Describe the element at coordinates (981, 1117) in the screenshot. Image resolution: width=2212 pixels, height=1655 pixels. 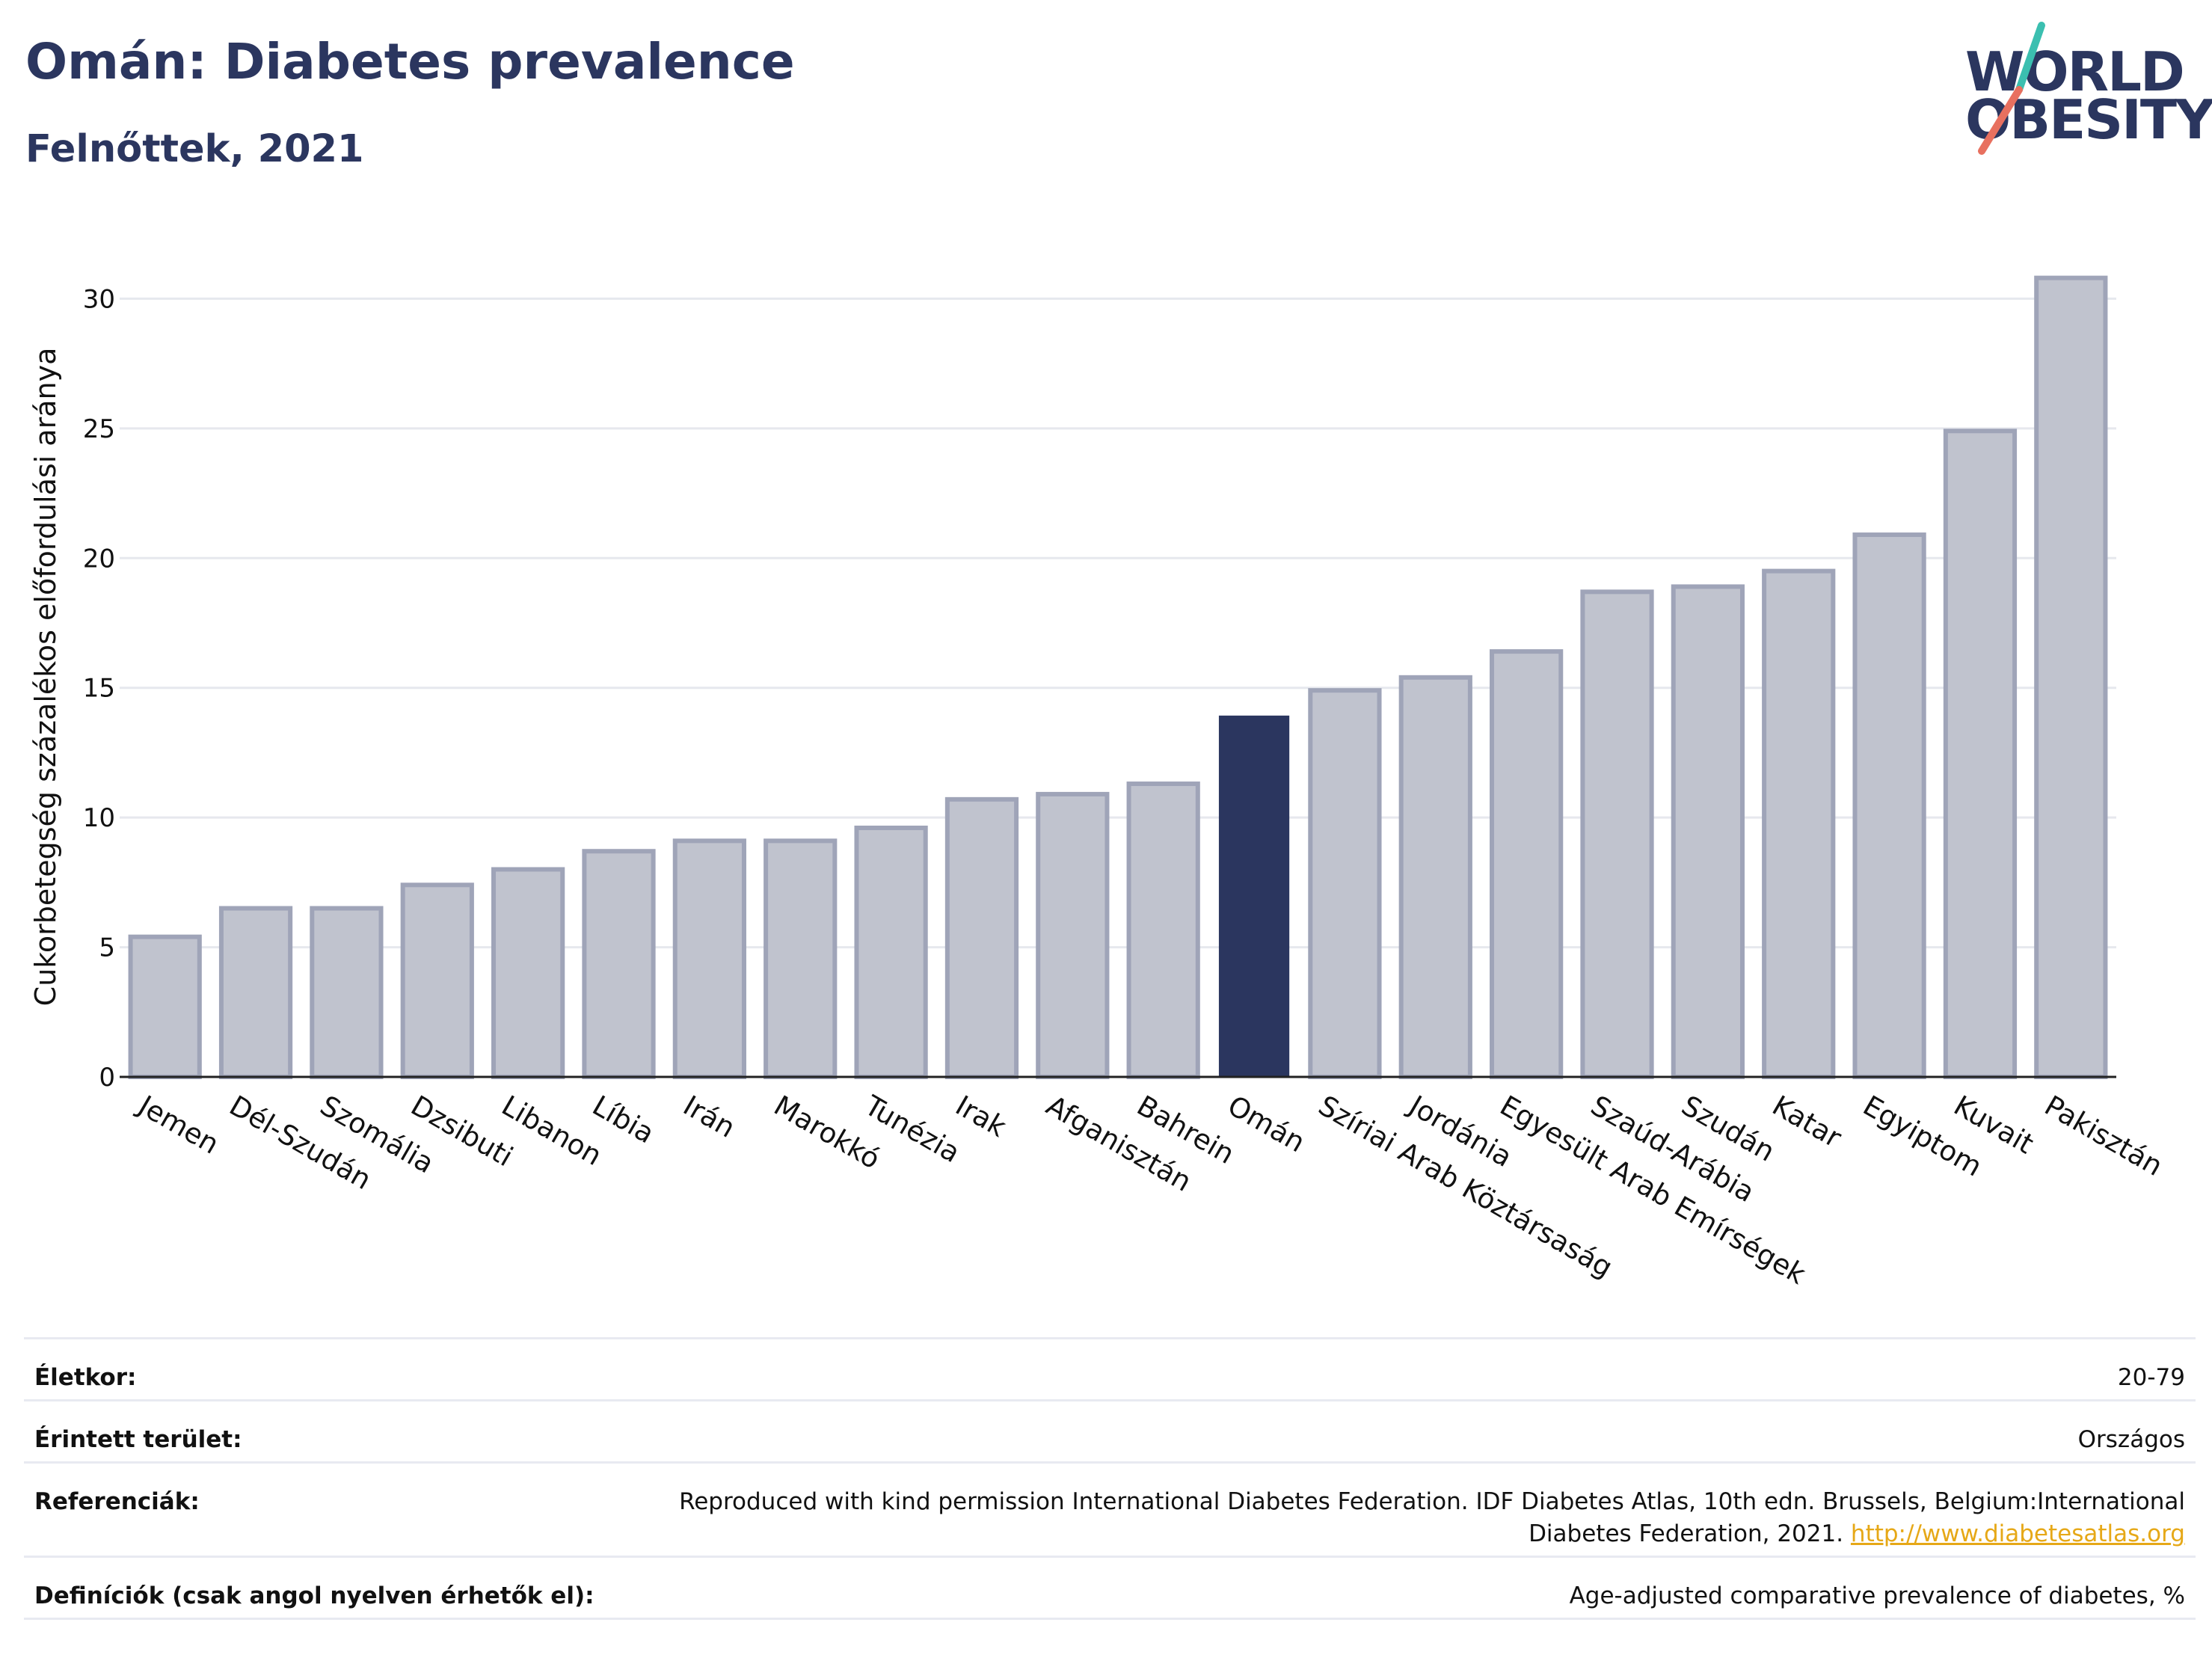
I see `x-tick-label: Irak` at that location.